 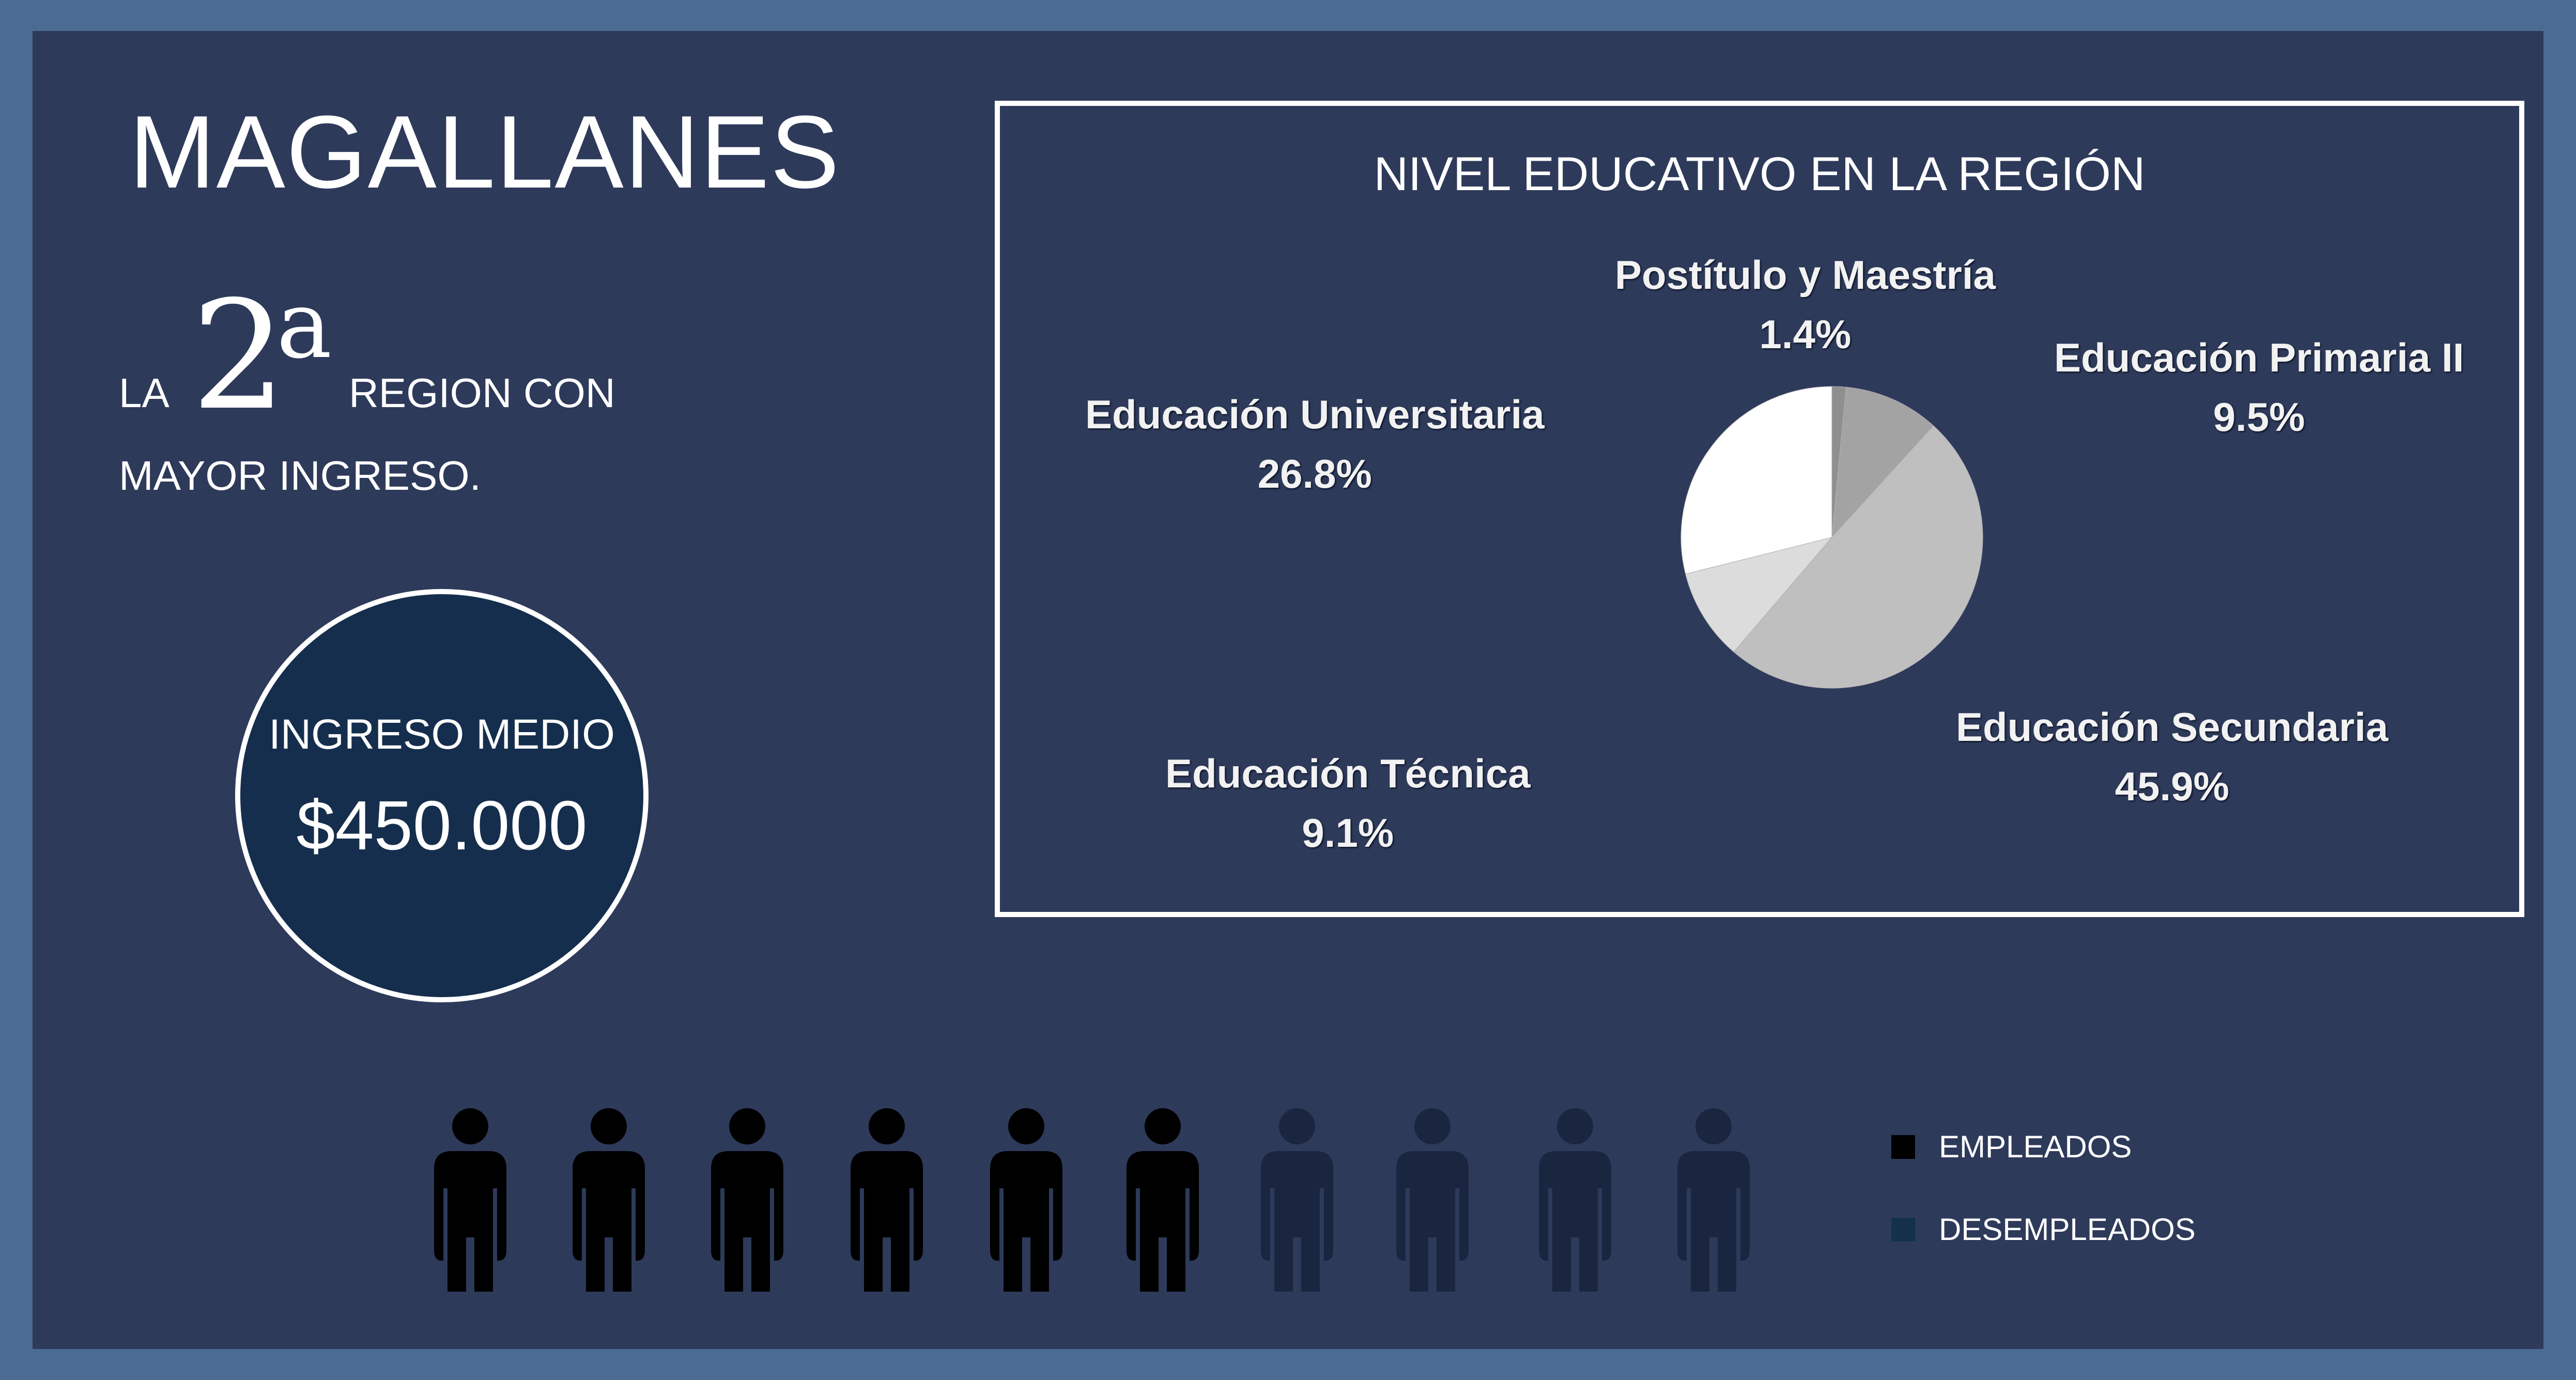 I want to click on pie-label-category: Postítulo y Maestría, so click(x=1806, y=275).